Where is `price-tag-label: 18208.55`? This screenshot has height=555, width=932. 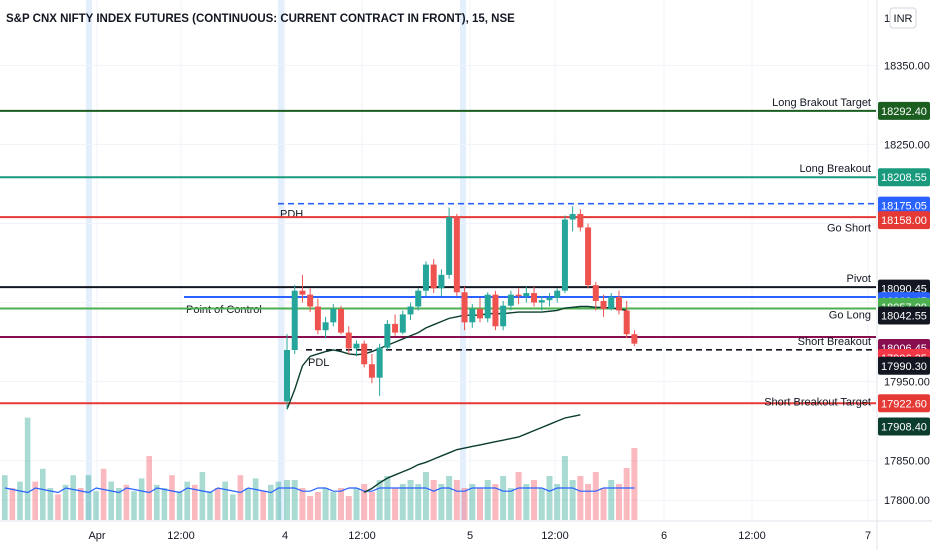
price-tag-label: 18208.55 is located at coordinates (904, 178).